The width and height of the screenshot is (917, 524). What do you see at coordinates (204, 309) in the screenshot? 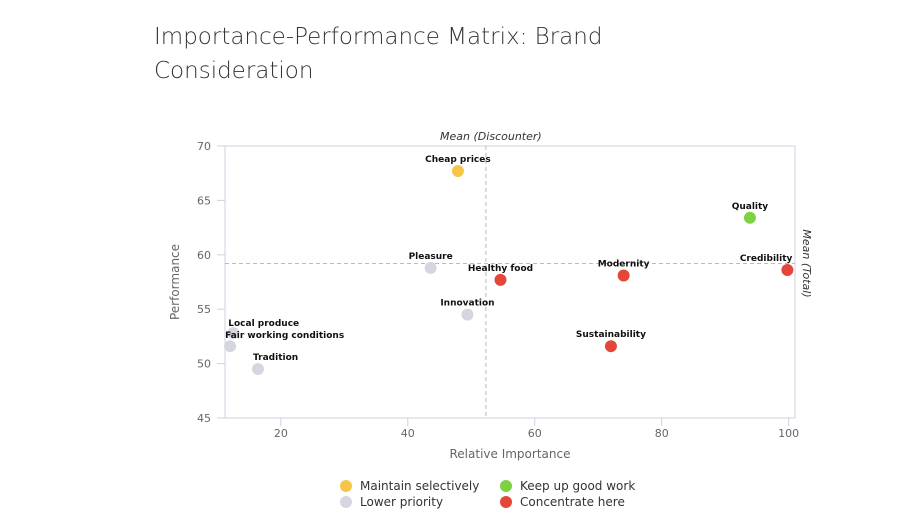
I see `y-tick-label: 55` at bounding box center [204, 309].